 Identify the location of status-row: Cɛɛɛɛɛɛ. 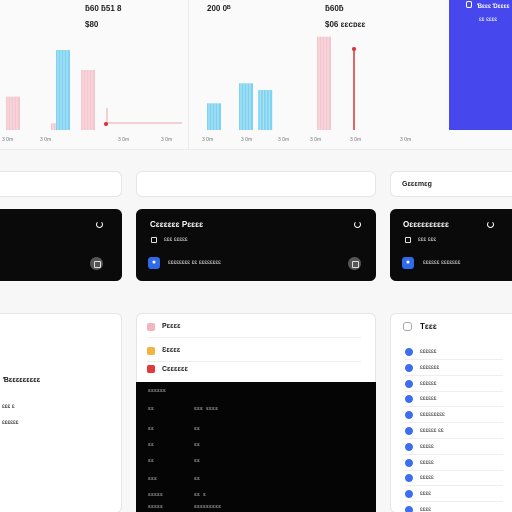
(254, 369).